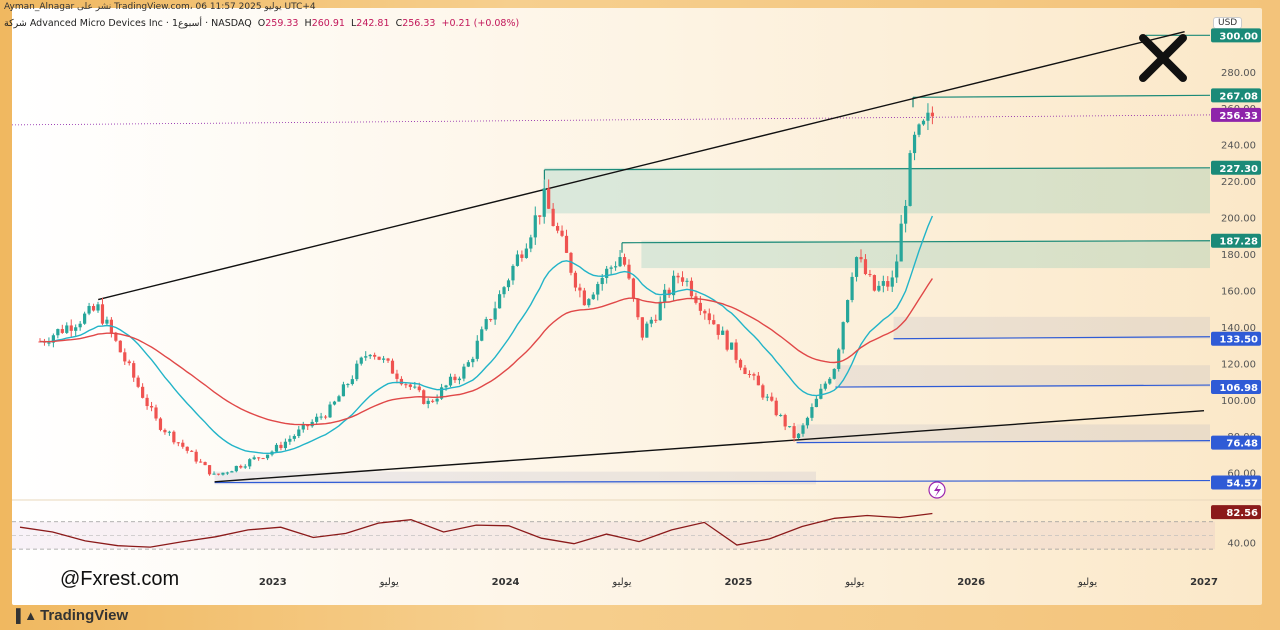 The height and width of the screenshot is (630, 1280). I want to click on x-tick-label: 2025, so click(738, 582).